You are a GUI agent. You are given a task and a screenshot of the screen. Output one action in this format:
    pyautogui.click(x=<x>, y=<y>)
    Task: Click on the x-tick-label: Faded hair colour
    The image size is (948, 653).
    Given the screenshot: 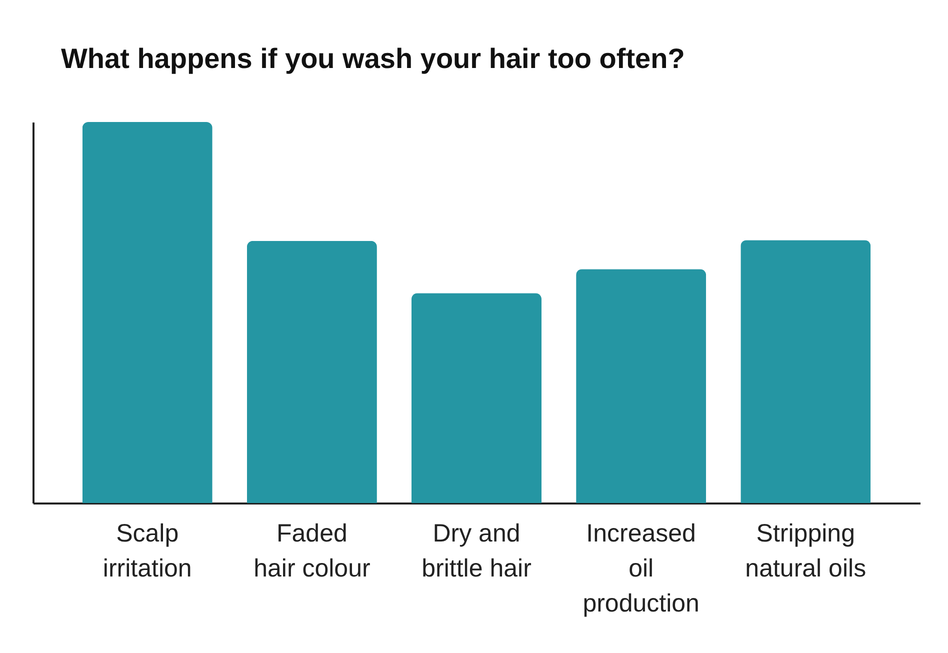 What is the action you would take?
    pyautogui.click(x=312, y=551)
    